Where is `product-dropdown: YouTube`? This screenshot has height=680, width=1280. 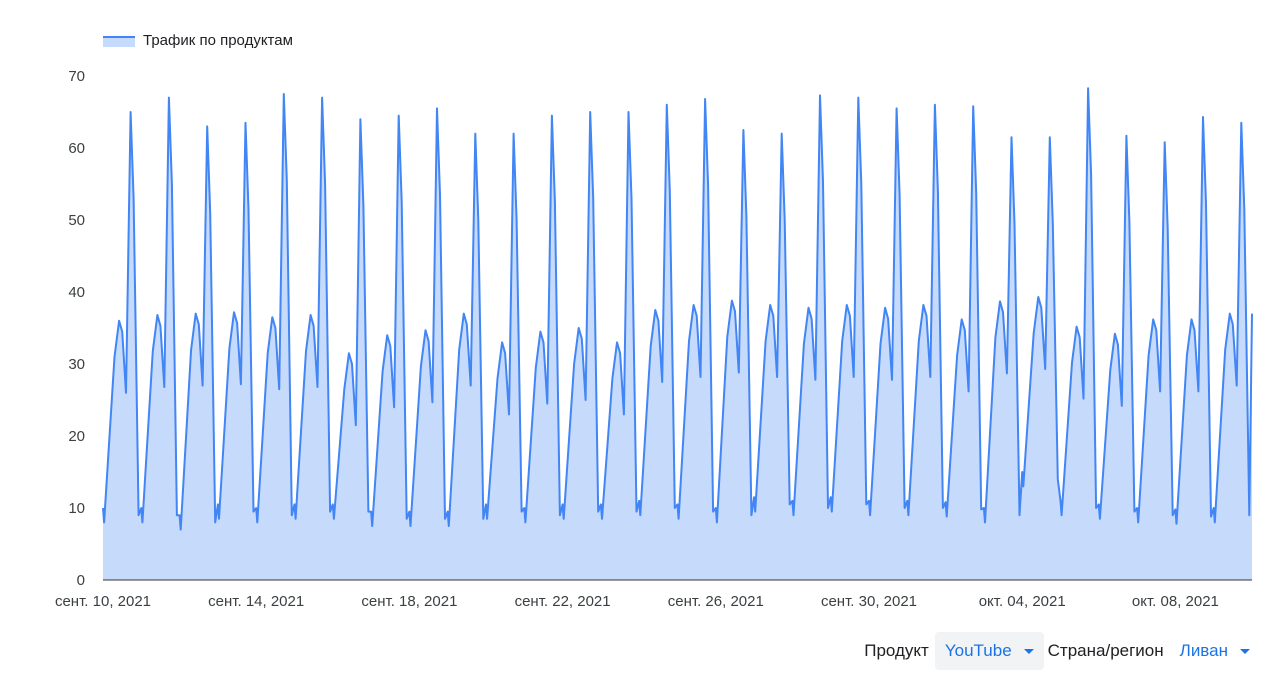 product-dropdown: YouTube is located at coordinates (989, 651).